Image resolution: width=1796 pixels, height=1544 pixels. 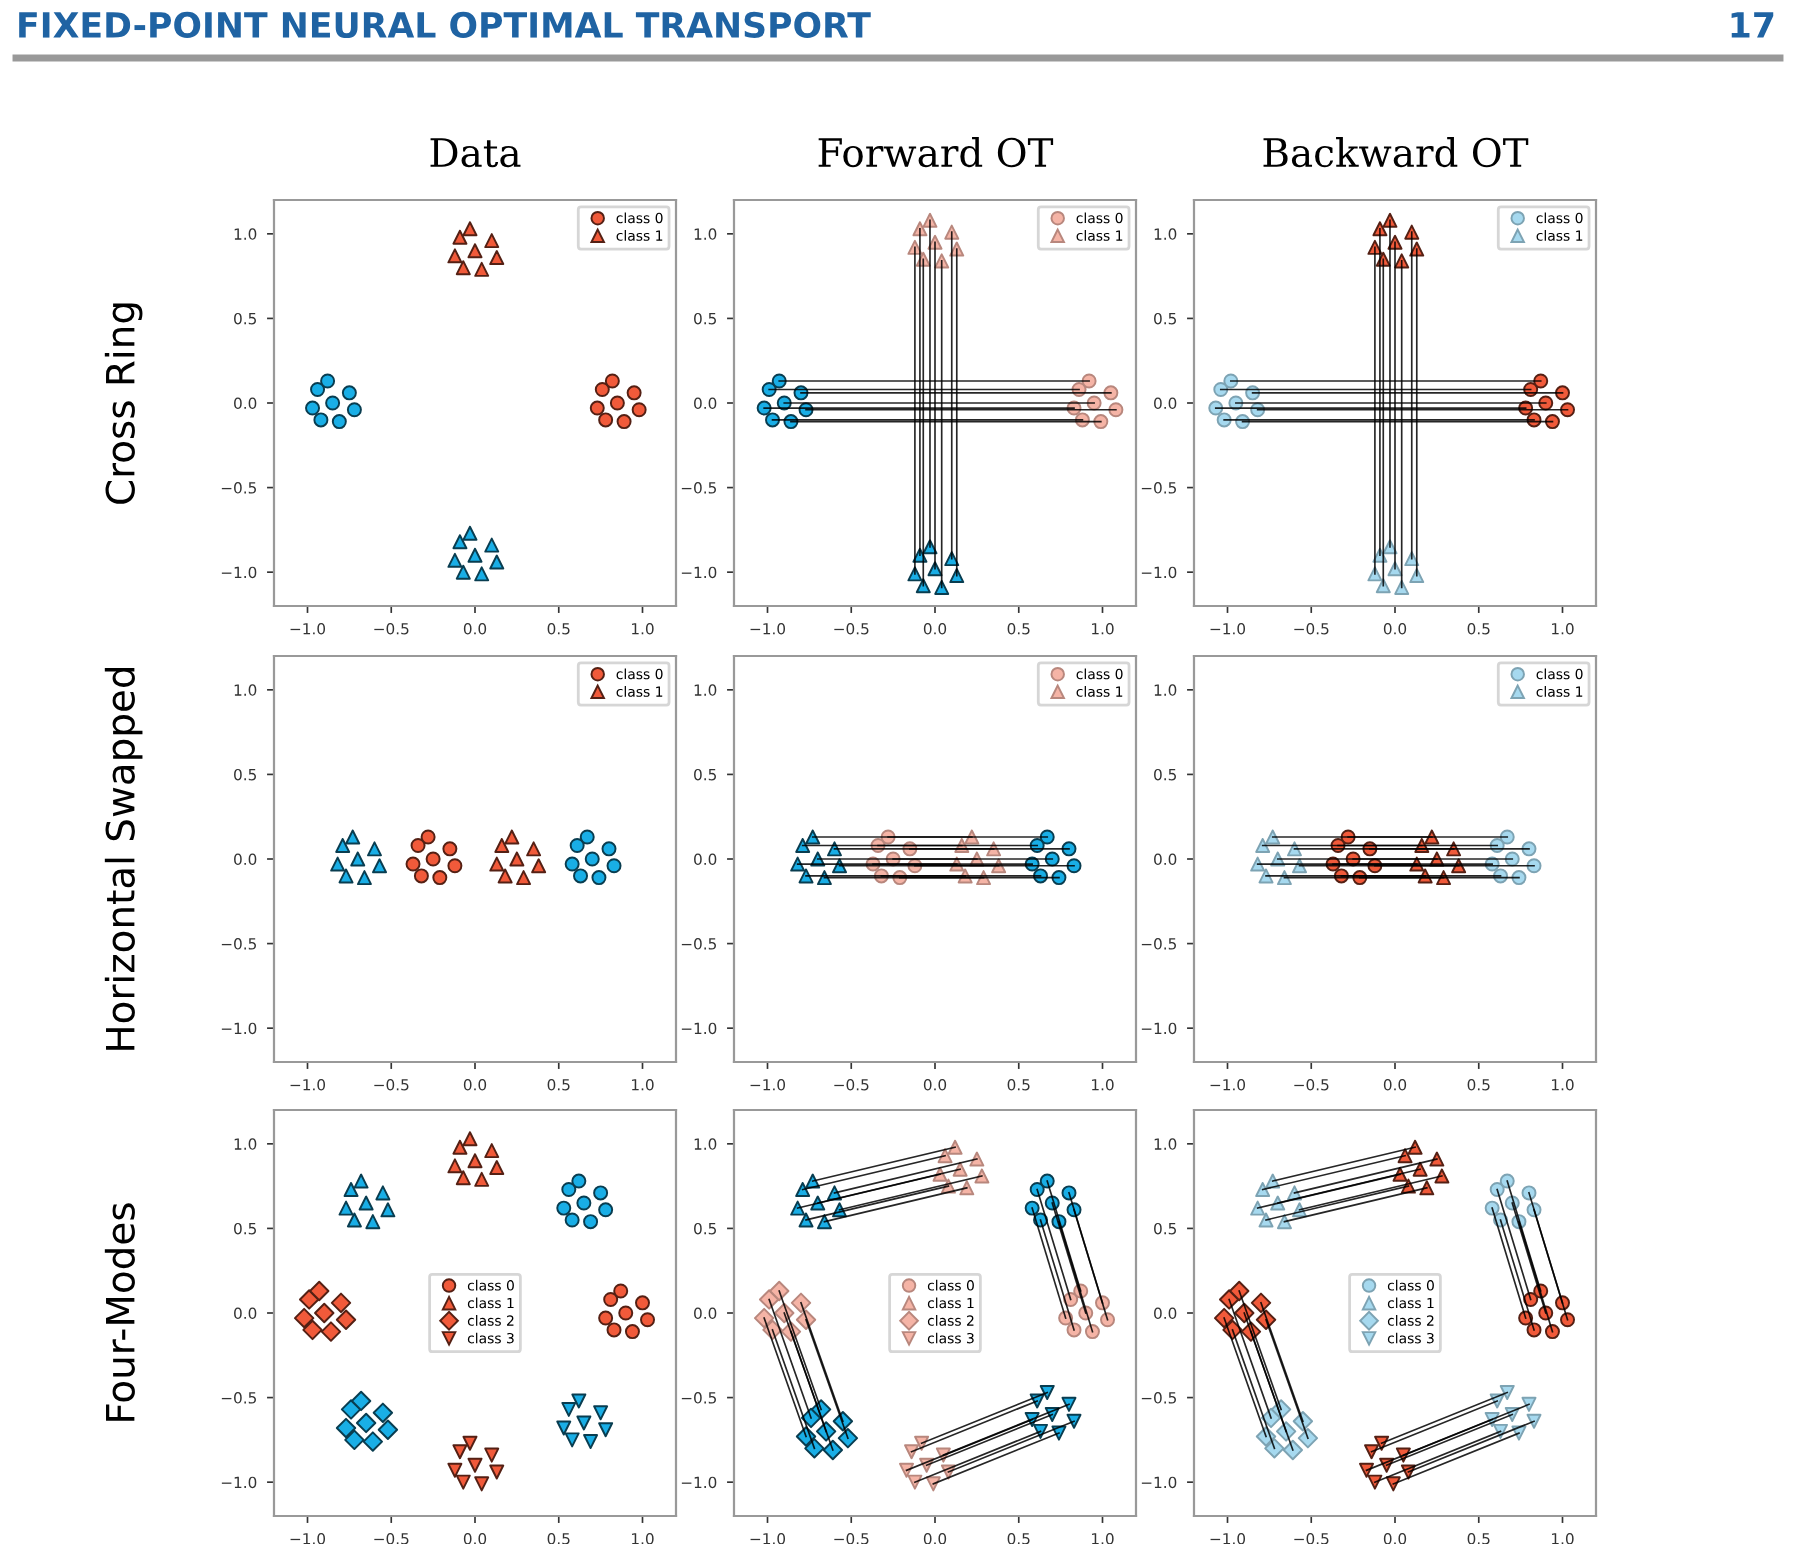 What do you see at coordinates (1752, 25) in the screenshot?
I see `text: 17` at bounding box center [1752, 25].